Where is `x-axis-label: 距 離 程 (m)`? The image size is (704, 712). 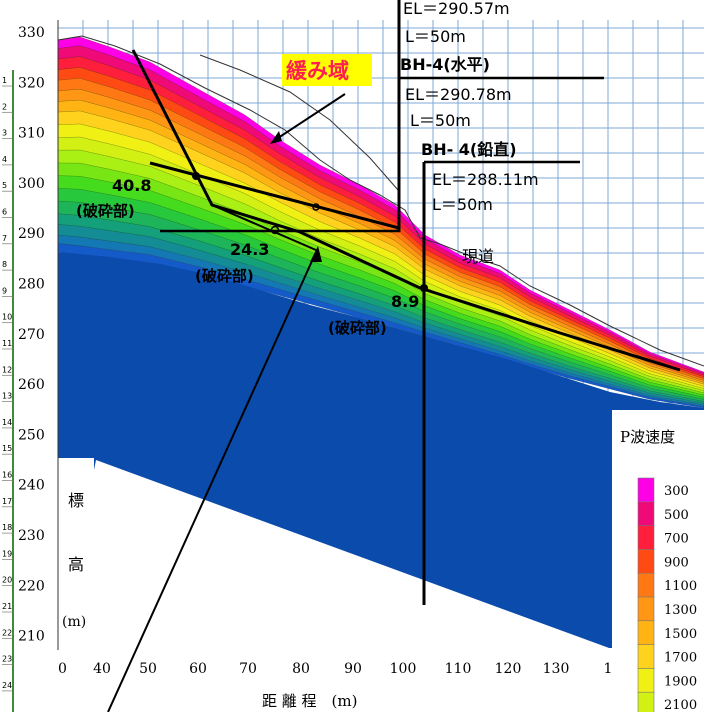
x-axis-label: 距 離 程 (m) is located at coordinates (309, 701).